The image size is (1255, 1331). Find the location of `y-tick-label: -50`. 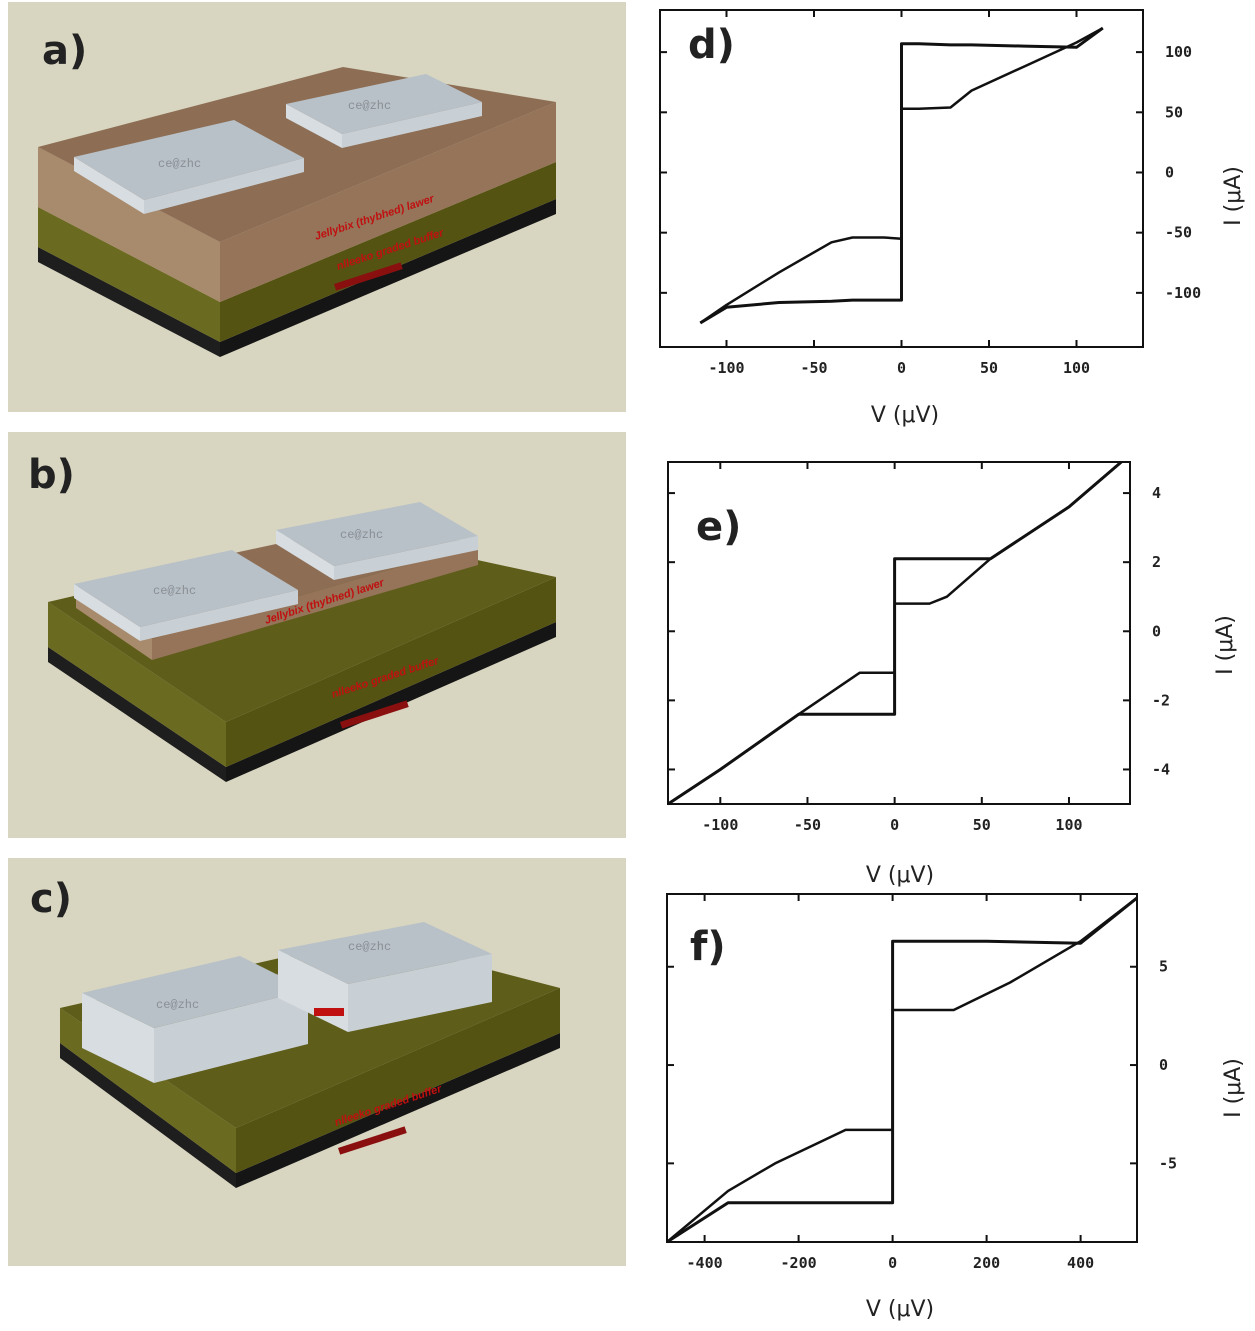

y-tick-label: -50 is located at coordinates (1178, 233).